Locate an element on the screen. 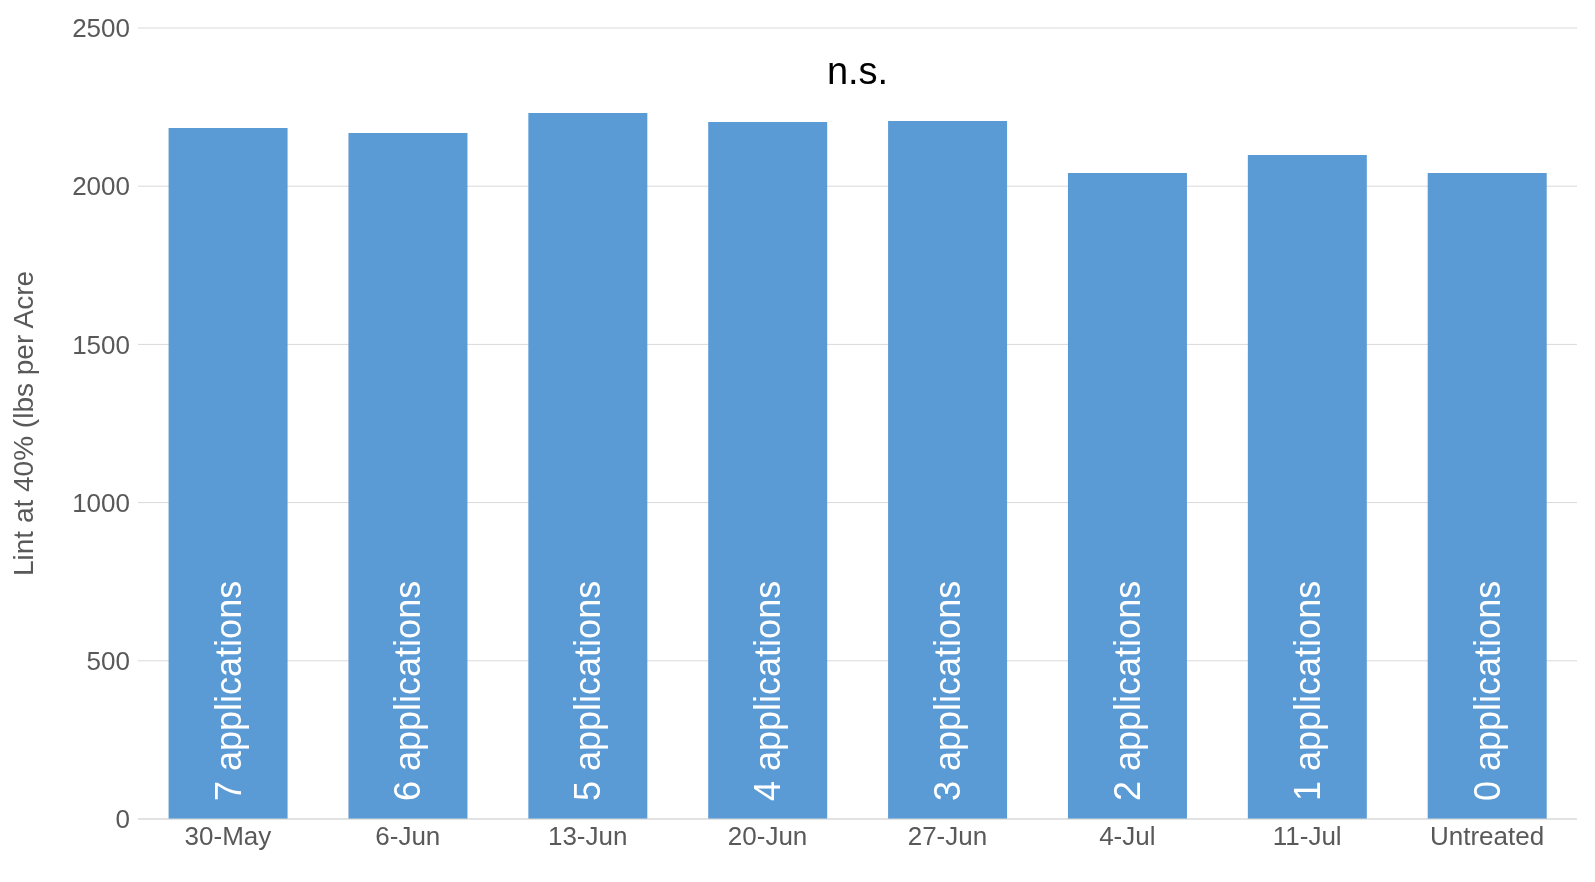  x-tick-label: 30-May is located at coordinates (228, 836).